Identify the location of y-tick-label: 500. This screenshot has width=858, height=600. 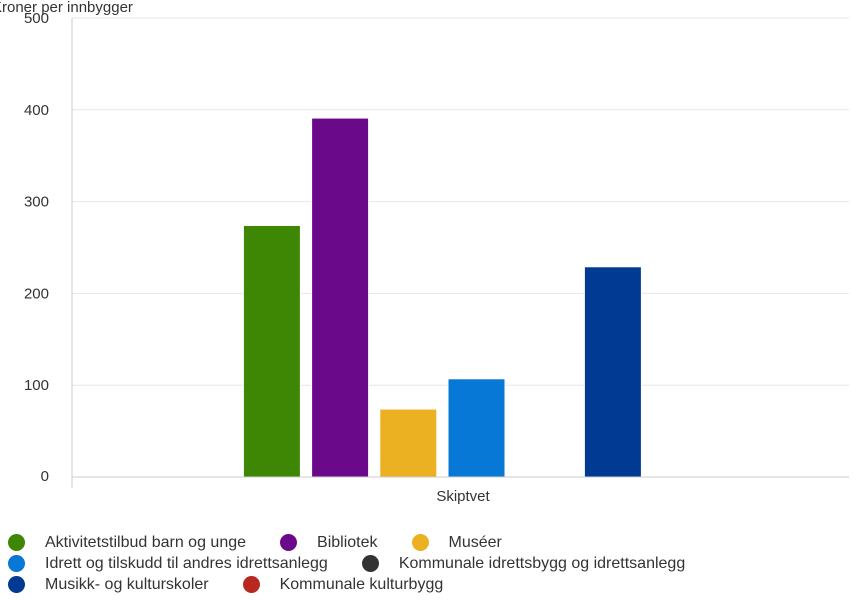
(36, 18).